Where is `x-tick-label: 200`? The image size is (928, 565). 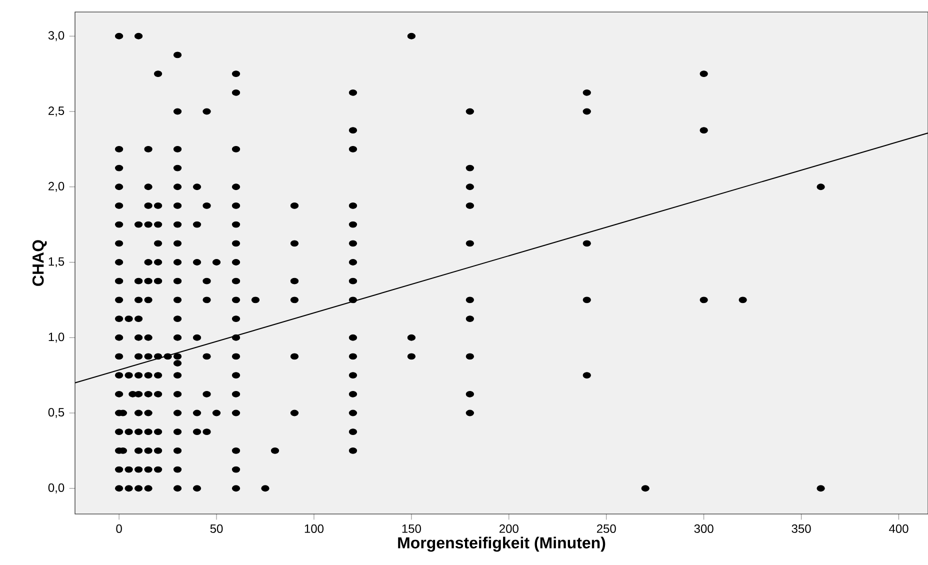
x-tick-label: 200 is located at coordinates (509, 528).